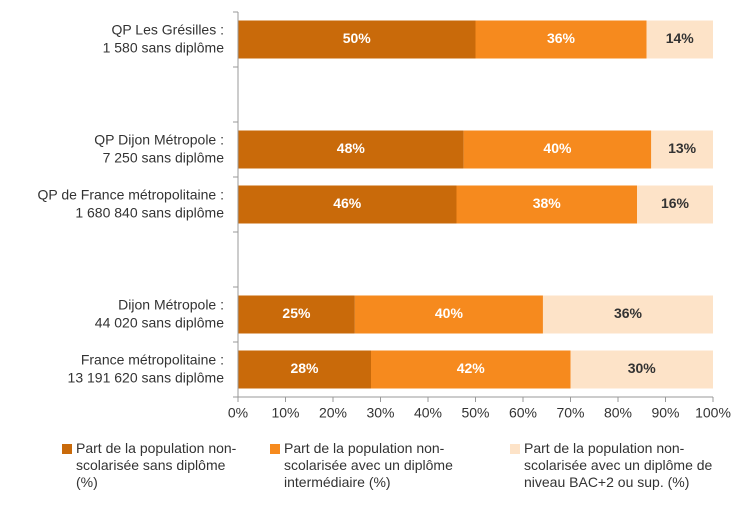 This screenshot has height=513, width=733. I want to click on value-label: 16%, so click(675, 203).